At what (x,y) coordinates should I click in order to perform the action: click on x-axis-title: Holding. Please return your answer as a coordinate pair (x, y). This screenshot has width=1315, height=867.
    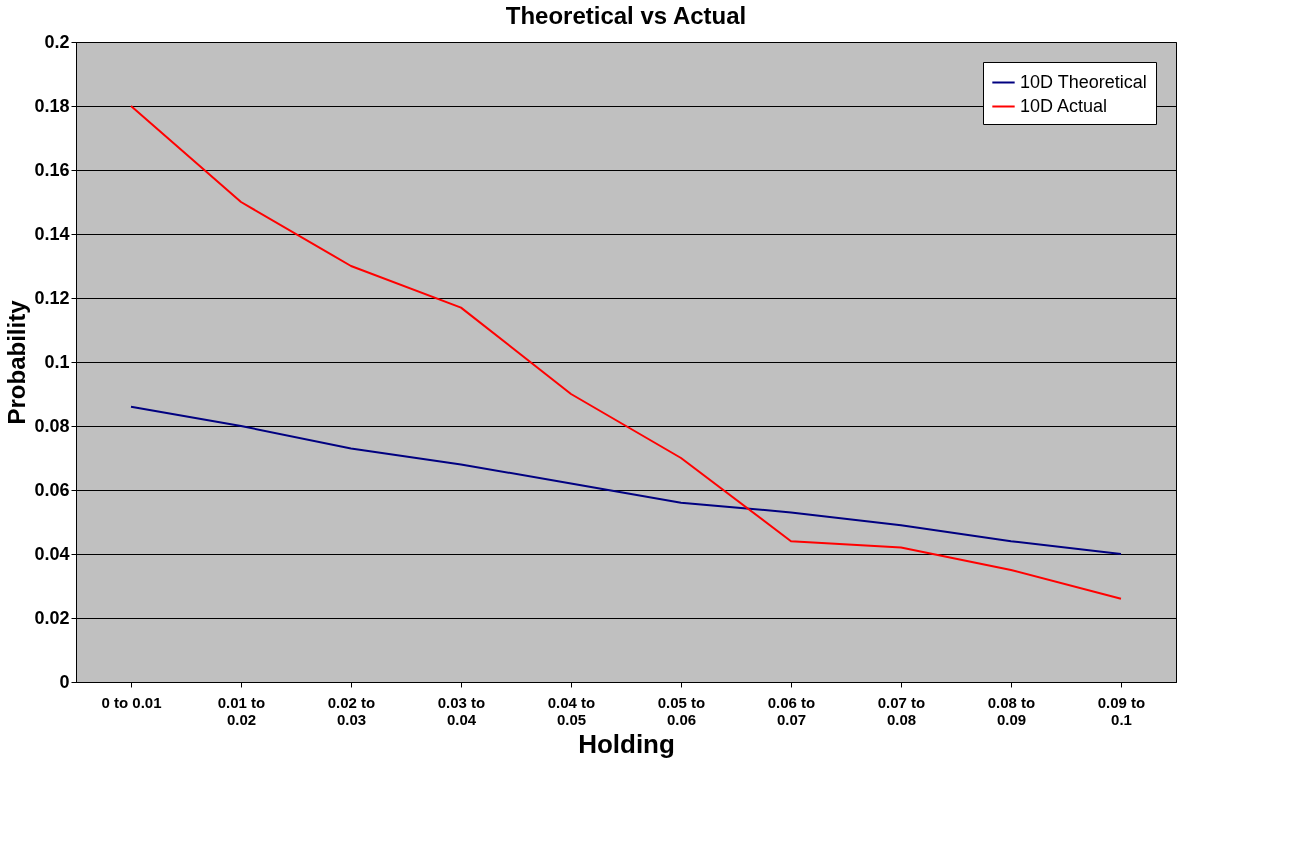
    Looking at the image, I should click on (626, 743).